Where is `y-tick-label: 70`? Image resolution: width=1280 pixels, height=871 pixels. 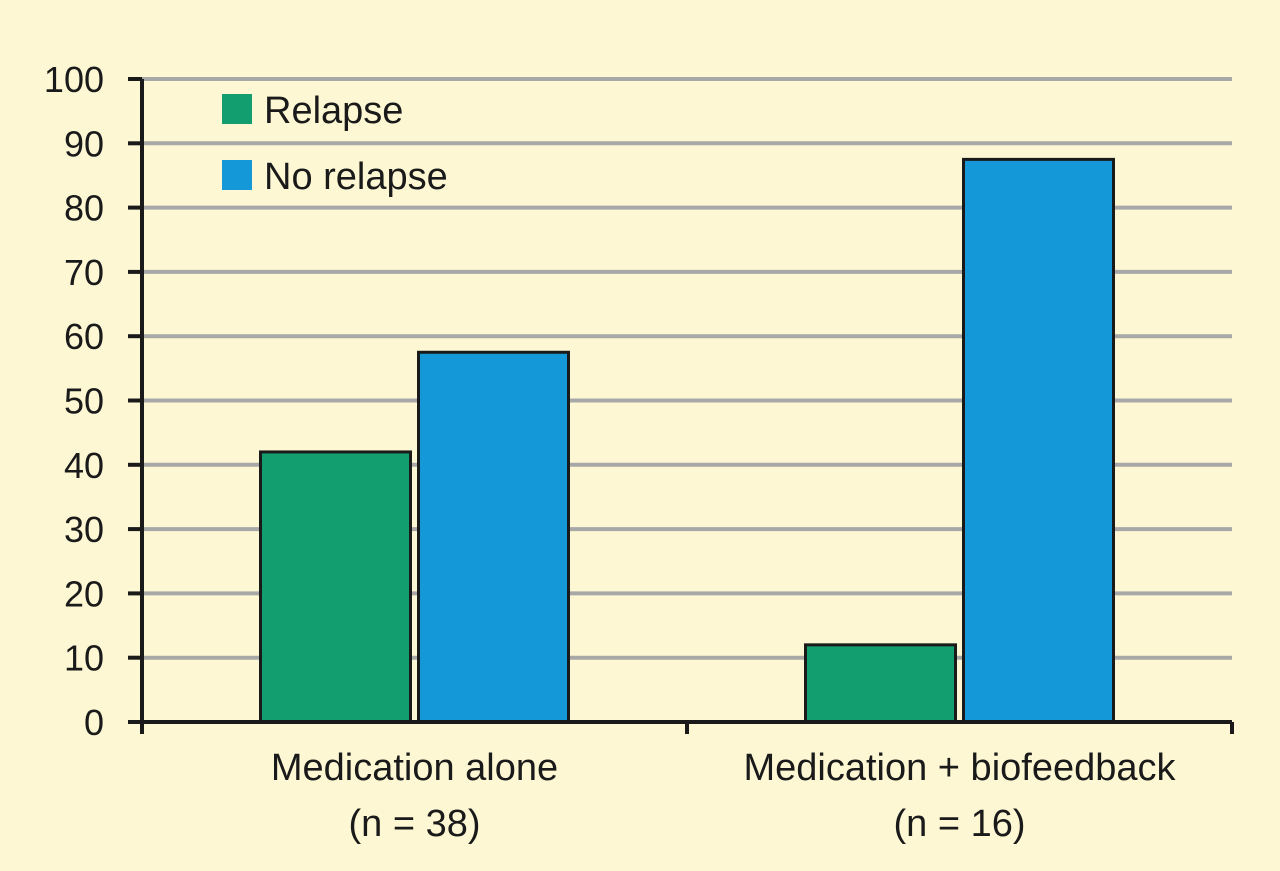
y-tick-label: 70 is located at coordinates (84, 272).